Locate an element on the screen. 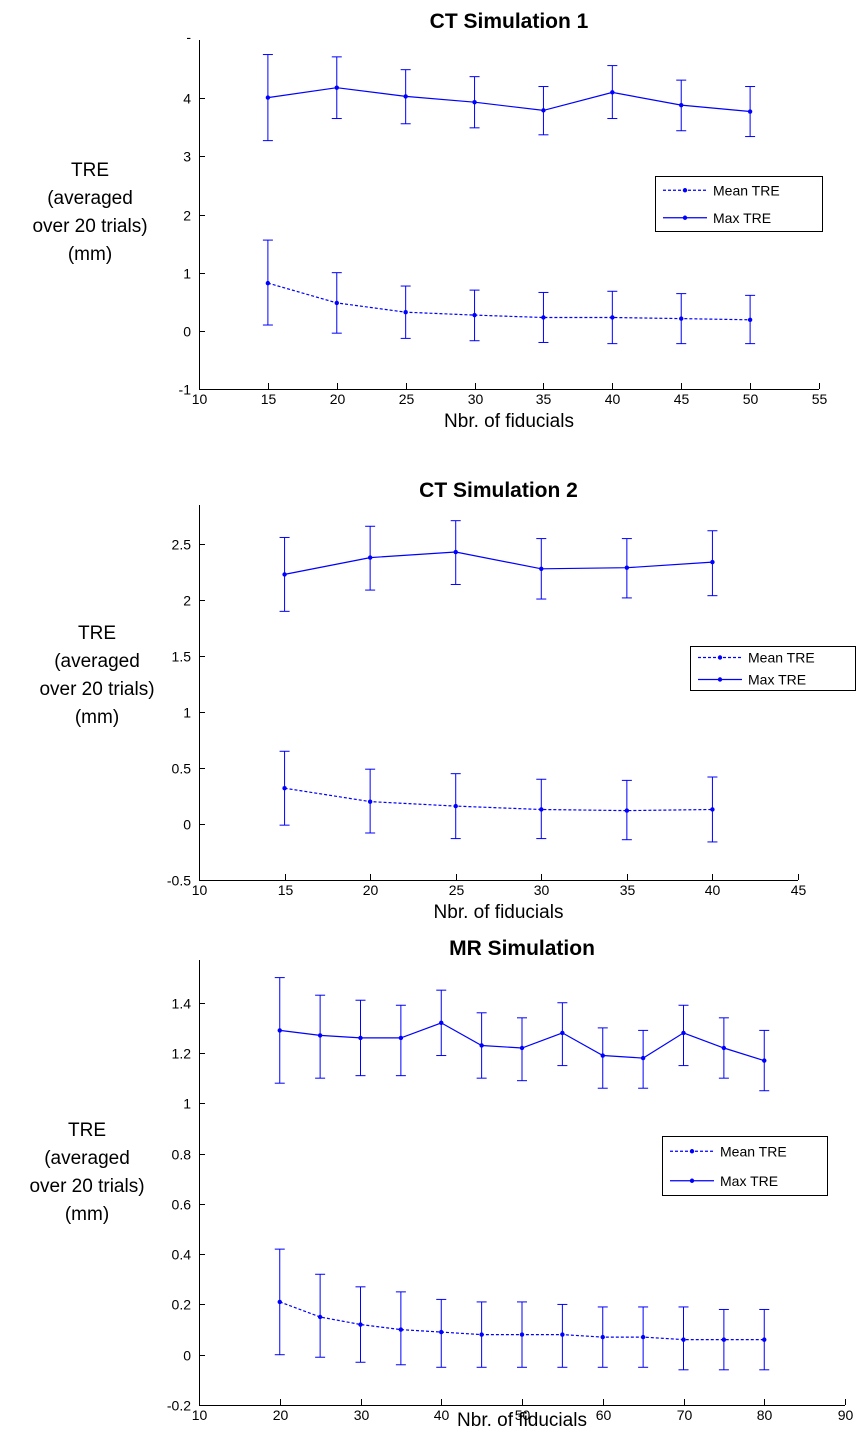  y-tick-label: -1 is located at coordinates (185, 390).